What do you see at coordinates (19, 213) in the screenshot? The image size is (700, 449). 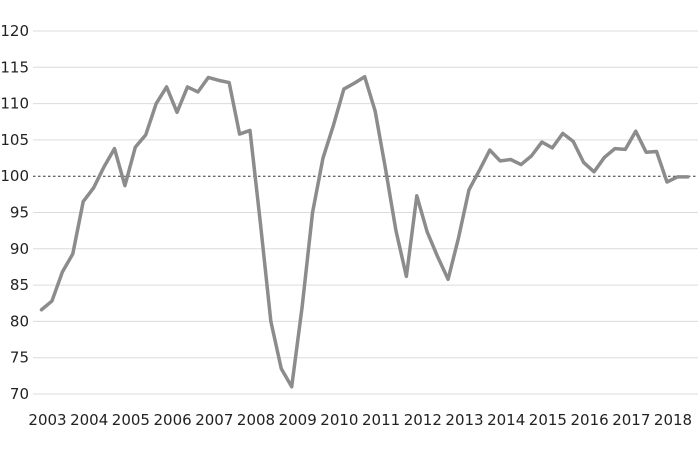 I see `y-tick-label: 95` at bounding box center [19, 213].